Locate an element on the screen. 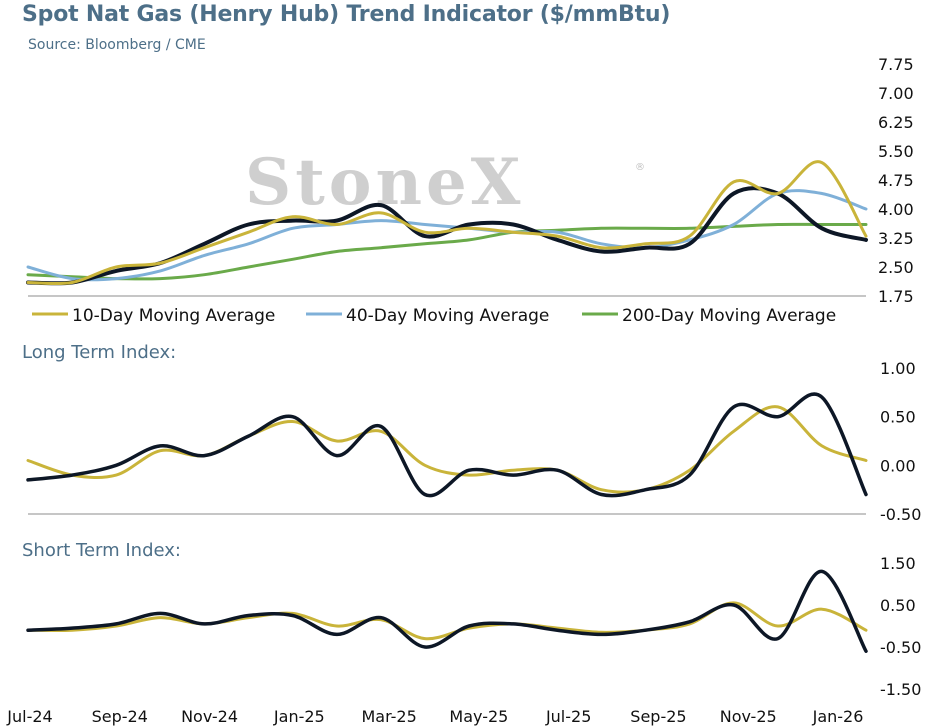 This screenshot has height=726, width=939. x-tick-label: Jul-25 is located at coordinates (568, 716).